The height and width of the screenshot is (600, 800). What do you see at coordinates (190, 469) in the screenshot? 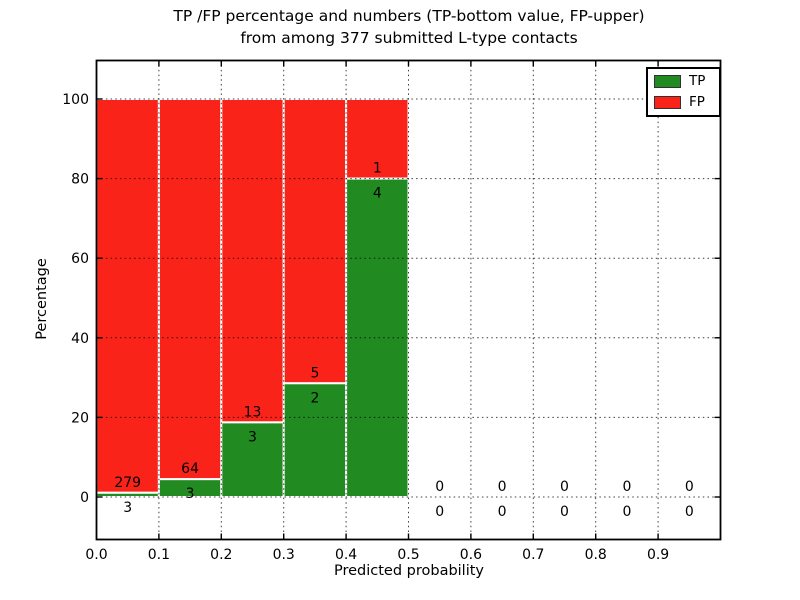
I see `fp-count-label: 64` at bounding box center [190, 469].